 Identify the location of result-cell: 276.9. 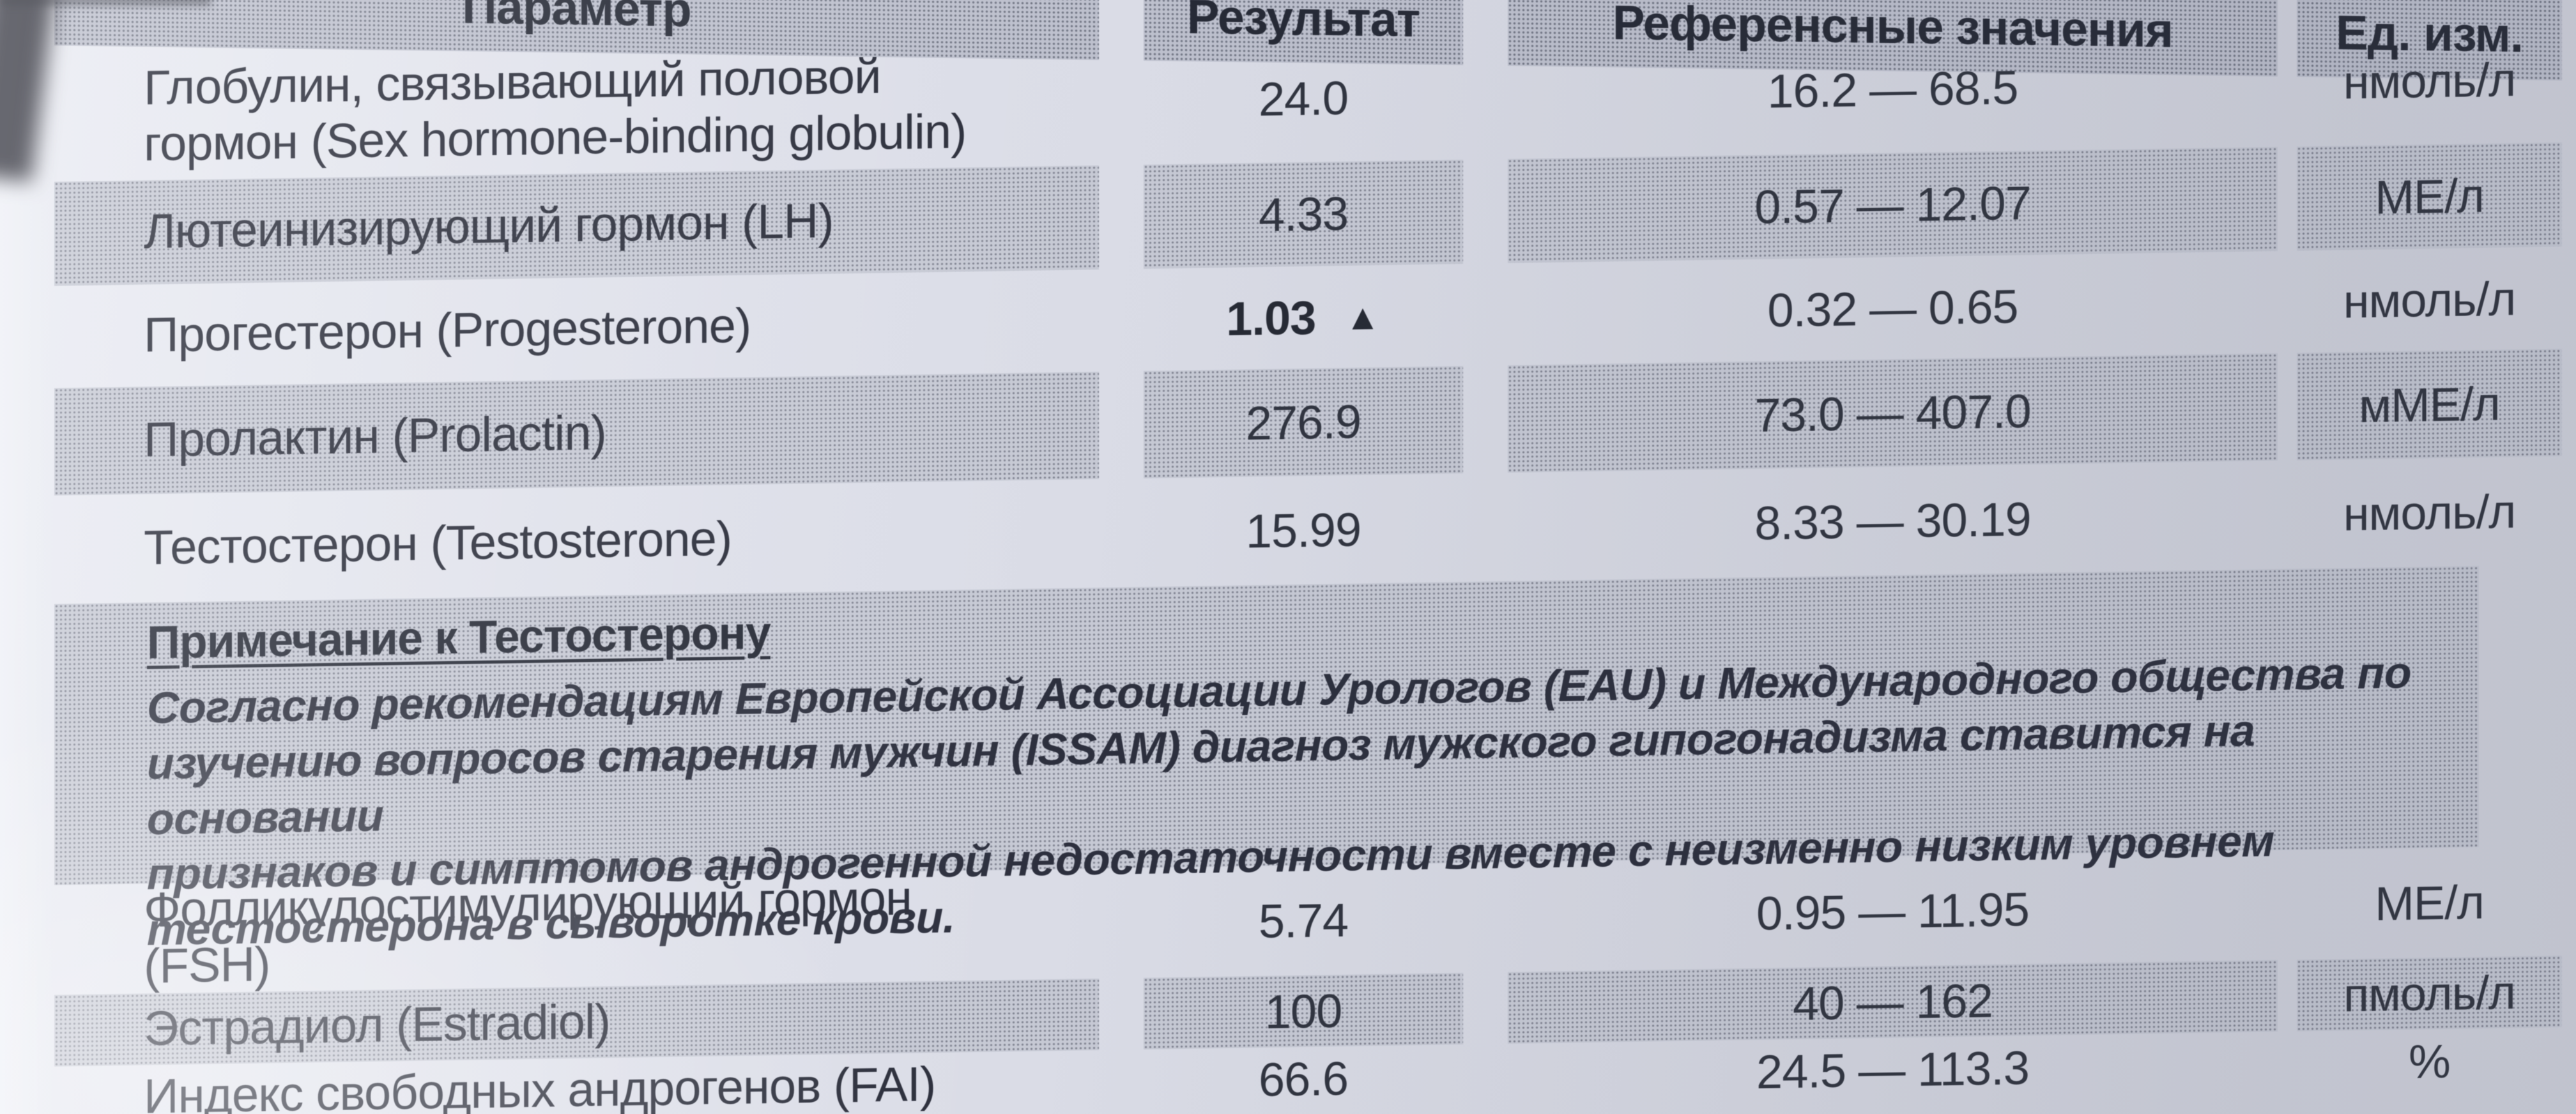
(1303, 422).